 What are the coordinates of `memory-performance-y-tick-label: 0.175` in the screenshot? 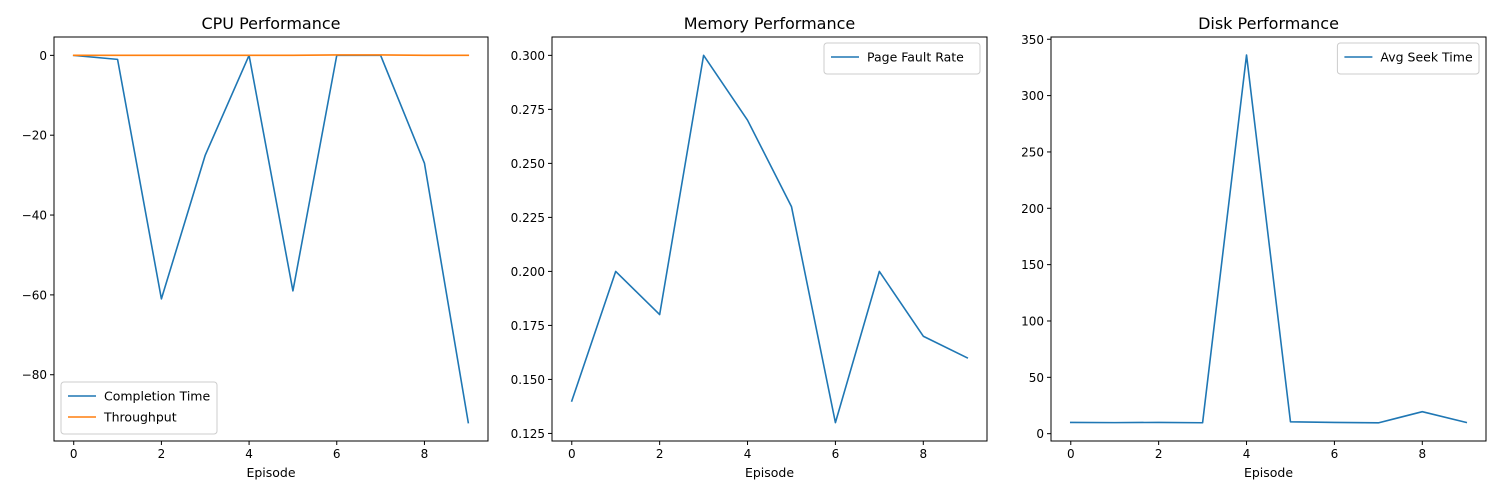 It's located at (528, 326).